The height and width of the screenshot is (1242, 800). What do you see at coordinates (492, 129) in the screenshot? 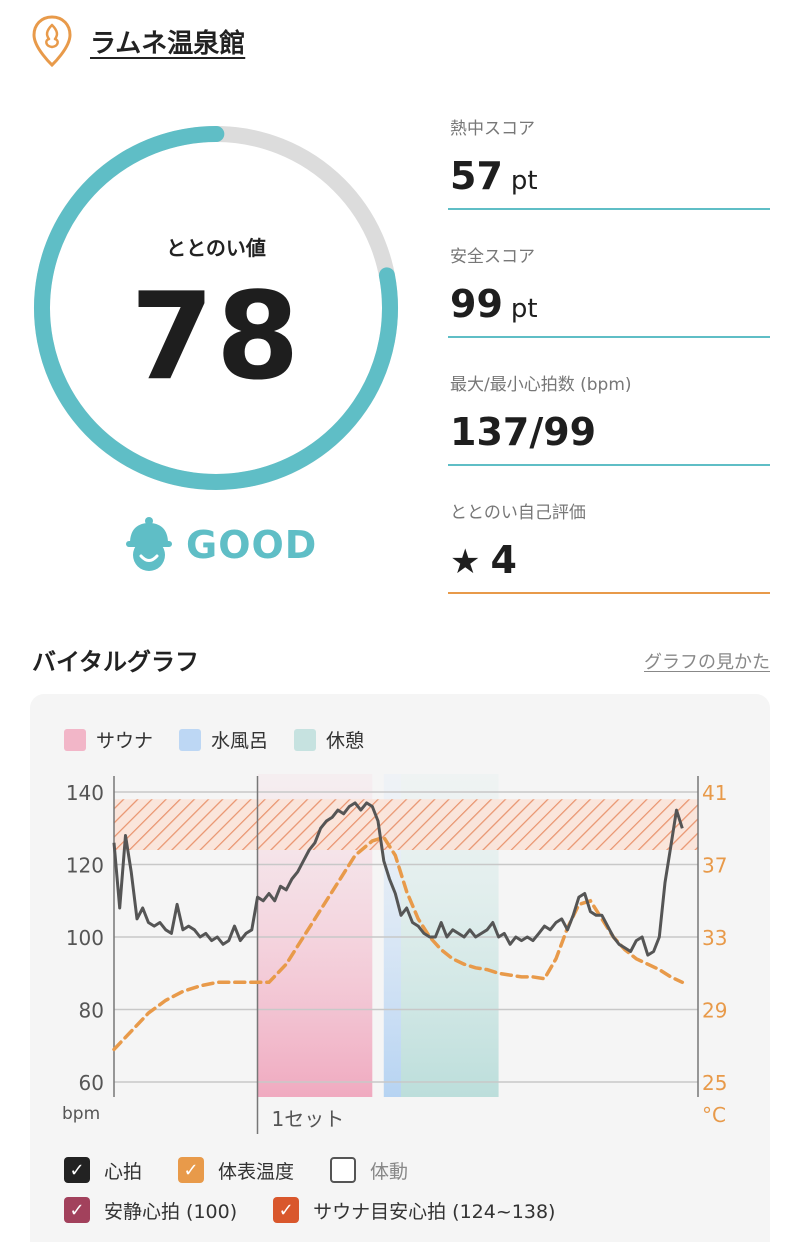
I see `stat-label: 熱中スコア` at bounding box center [492, 129].